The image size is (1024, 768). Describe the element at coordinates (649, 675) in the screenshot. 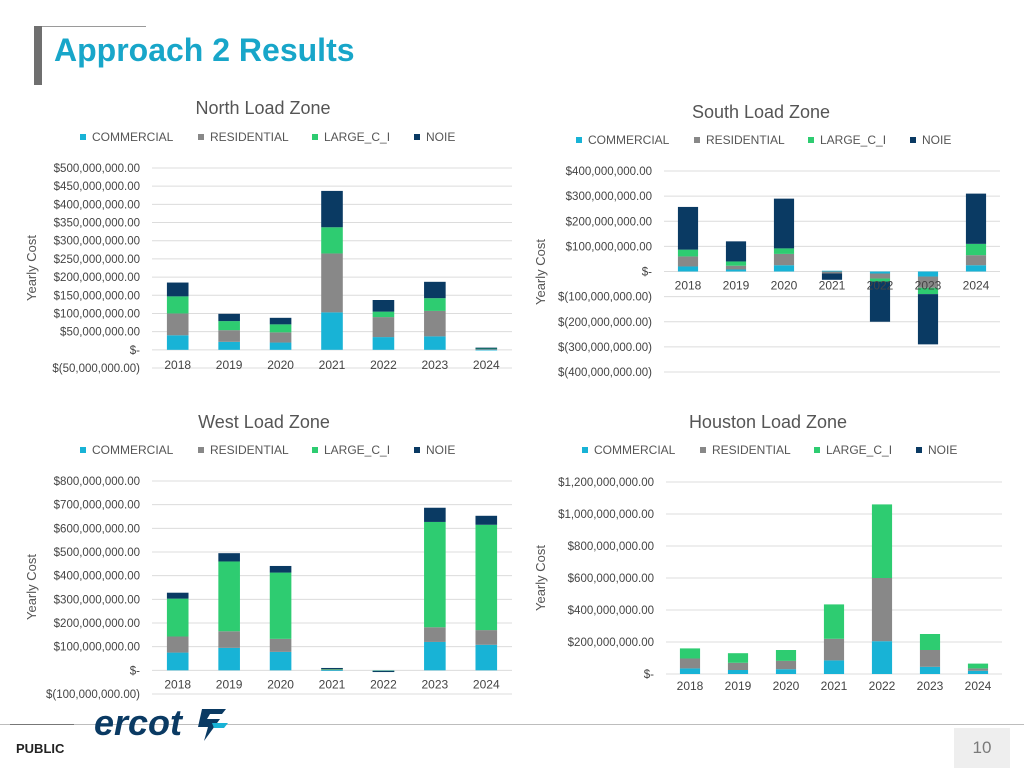

I see `houston-y-tick-label: $-` at that location.